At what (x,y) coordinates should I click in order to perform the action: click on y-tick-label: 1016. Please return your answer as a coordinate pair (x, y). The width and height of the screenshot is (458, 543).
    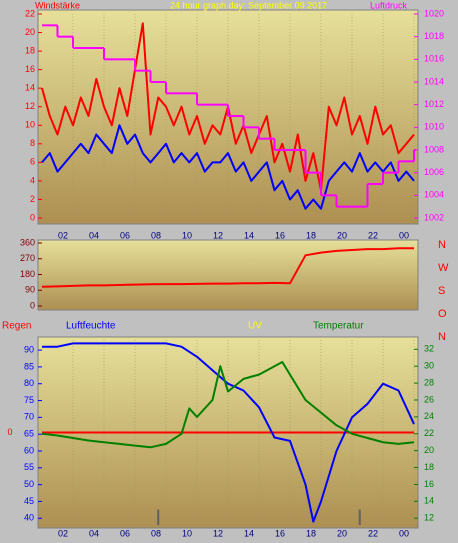
    Looking at the image, I should click on (434, 59).